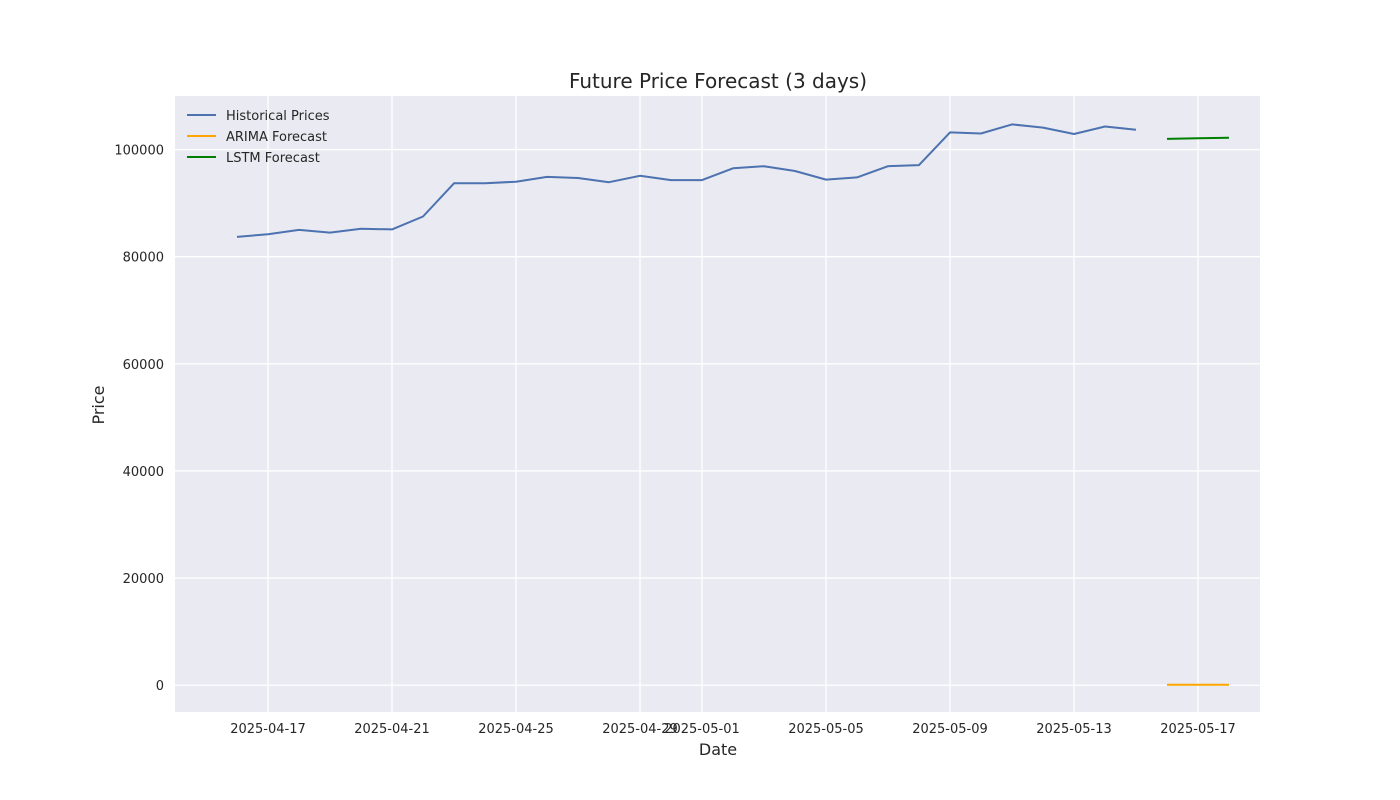  I want to click on y-tick-label: 80000, so click(143, 258).